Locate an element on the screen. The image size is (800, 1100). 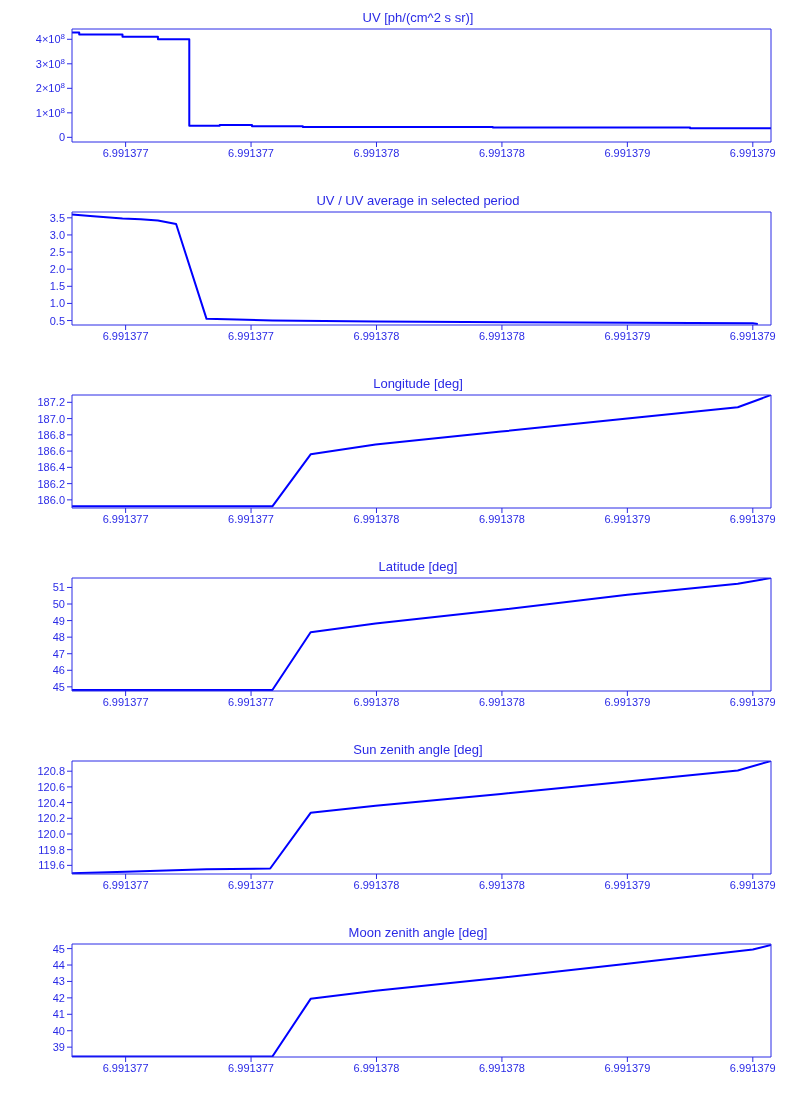
y-tick-label: 186.2 is located at coordinates (51, 483).